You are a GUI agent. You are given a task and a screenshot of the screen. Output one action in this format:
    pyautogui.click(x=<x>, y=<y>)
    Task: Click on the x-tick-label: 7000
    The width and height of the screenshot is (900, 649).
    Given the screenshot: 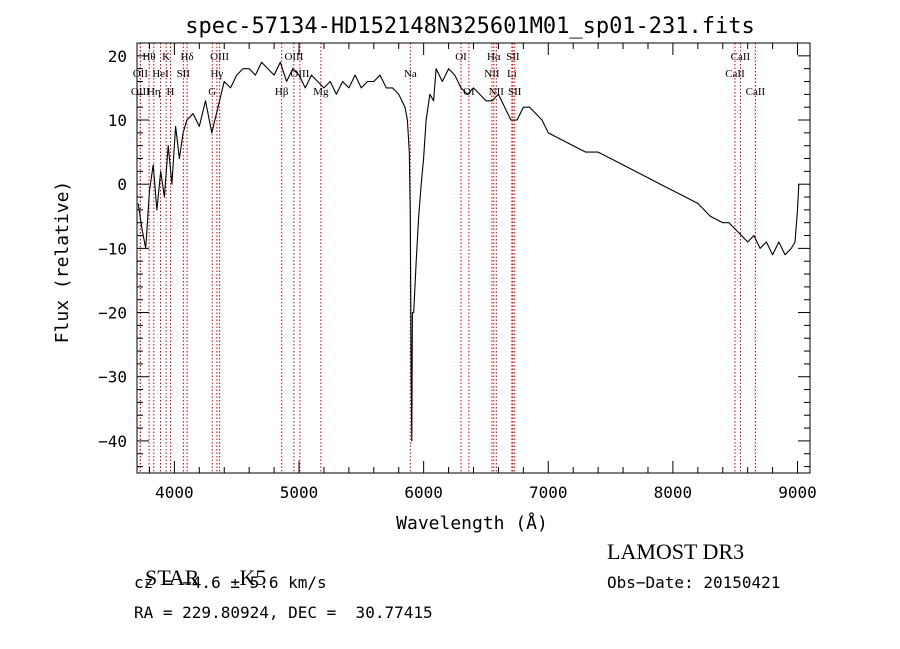 What is the action you would take?
    pyautogui.click(x=548, y=492)
    